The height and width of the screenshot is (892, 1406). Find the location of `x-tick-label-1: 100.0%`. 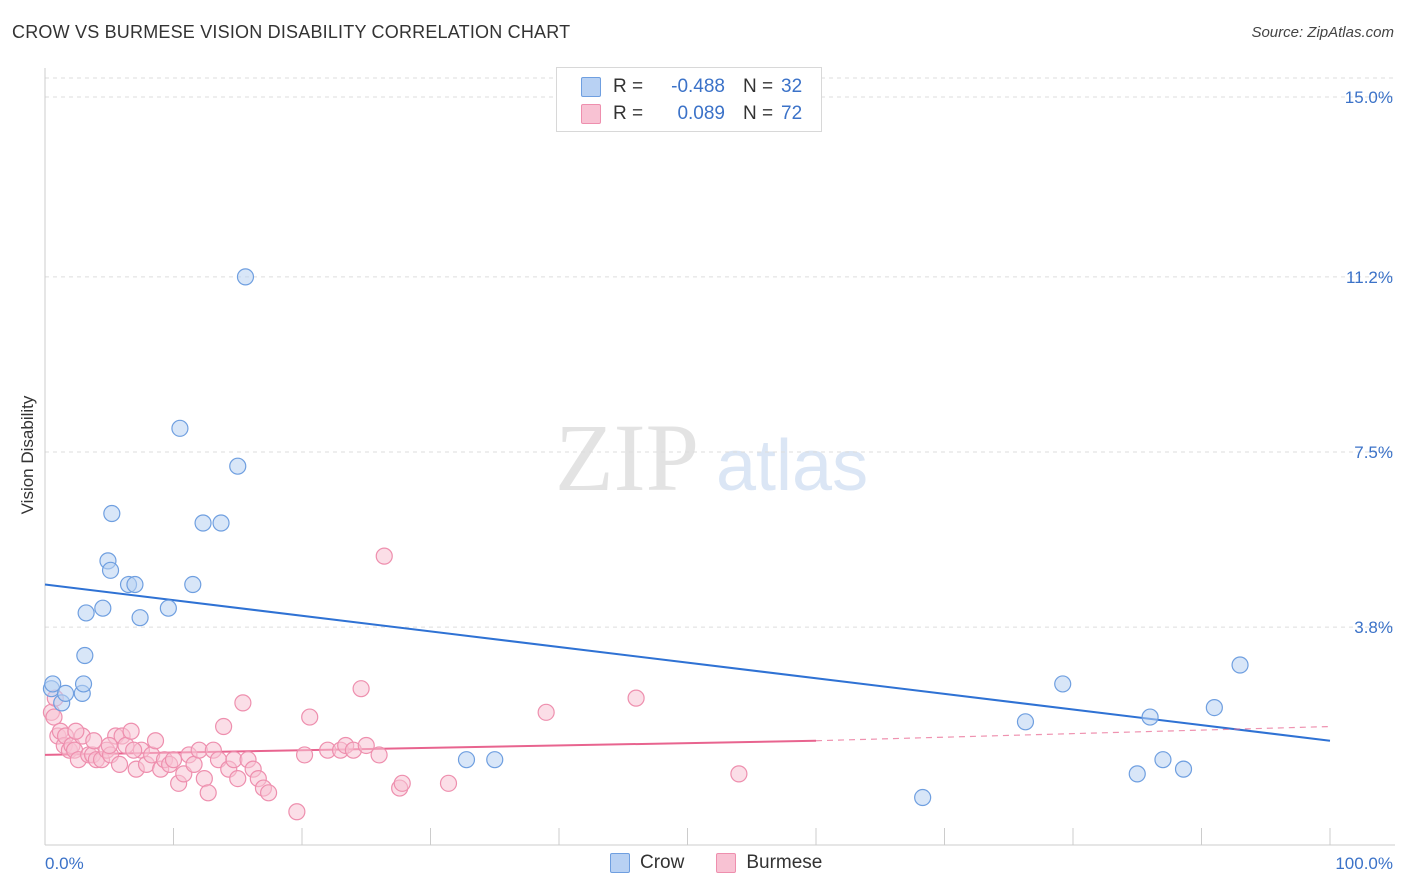

x-tick-label-1: 100.0% is located at coordinates (1364, 863).